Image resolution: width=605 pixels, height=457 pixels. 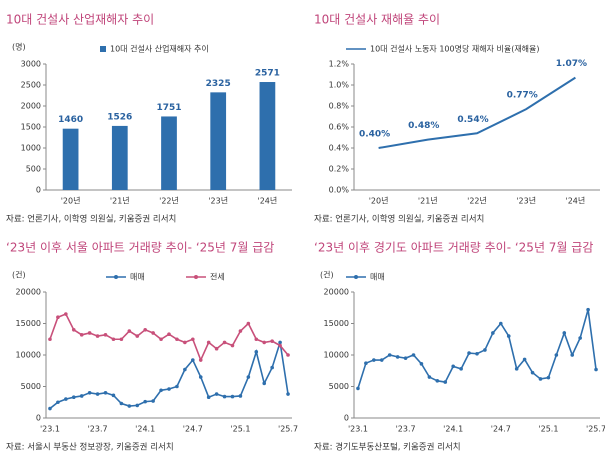 What do you see at coordinates (336, 323) in the screenshot?
I see `y-tick-label: 15000` at bounding box center [336, 323].